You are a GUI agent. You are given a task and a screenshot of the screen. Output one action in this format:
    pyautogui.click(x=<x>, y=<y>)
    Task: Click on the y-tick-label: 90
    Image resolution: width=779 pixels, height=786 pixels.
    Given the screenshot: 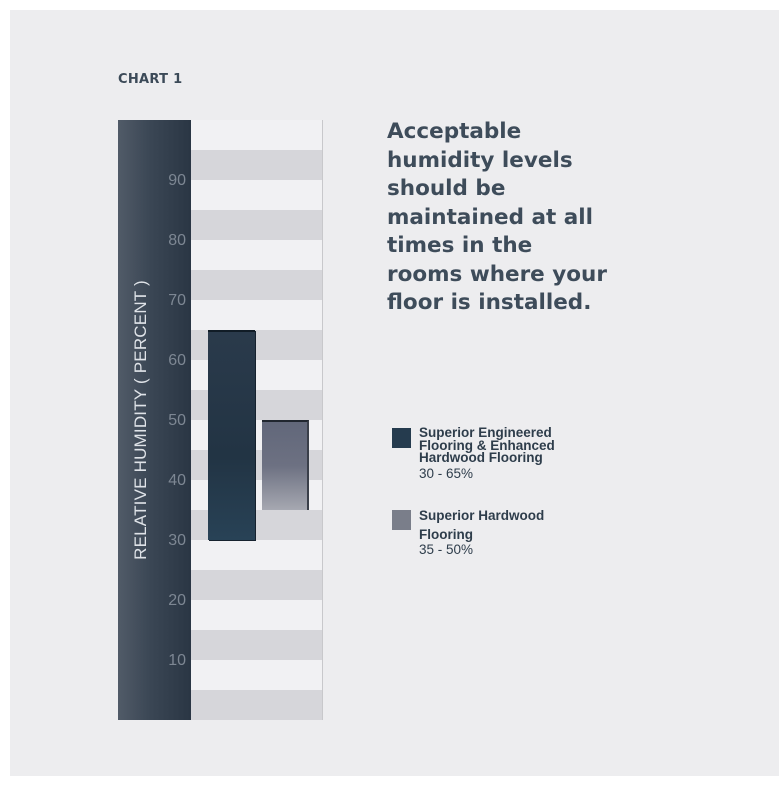 What is the action you would take?
    pyautogui.click(x=177, y=180)
    